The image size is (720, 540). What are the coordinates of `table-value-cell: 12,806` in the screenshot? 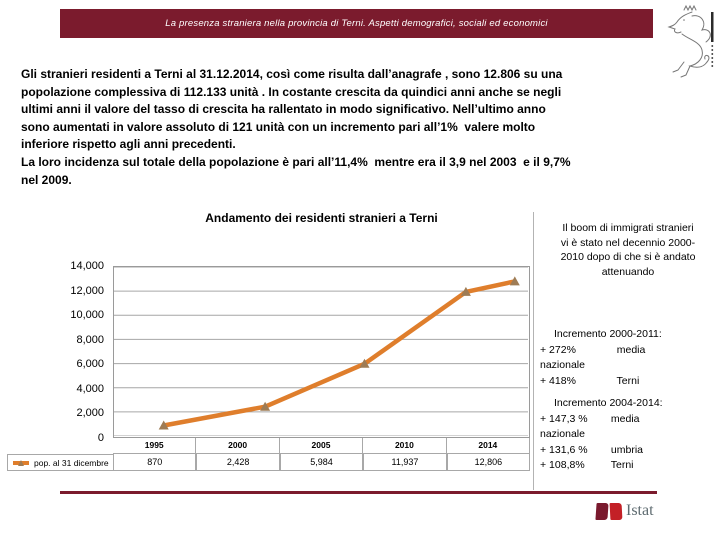 It's located at (488, 462).